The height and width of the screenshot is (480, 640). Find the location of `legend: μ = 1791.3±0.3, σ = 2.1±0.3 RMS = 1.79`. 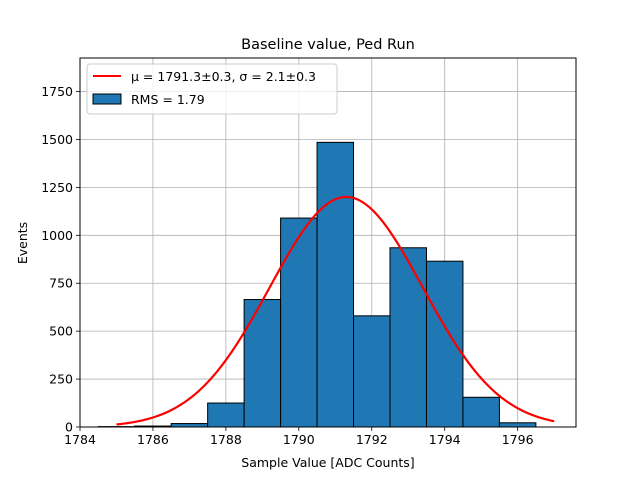

legend: μ = 1791.3±0.3, σ = 2.1±0.3 RMS = 1.79 is located at coordinates (212, 89).